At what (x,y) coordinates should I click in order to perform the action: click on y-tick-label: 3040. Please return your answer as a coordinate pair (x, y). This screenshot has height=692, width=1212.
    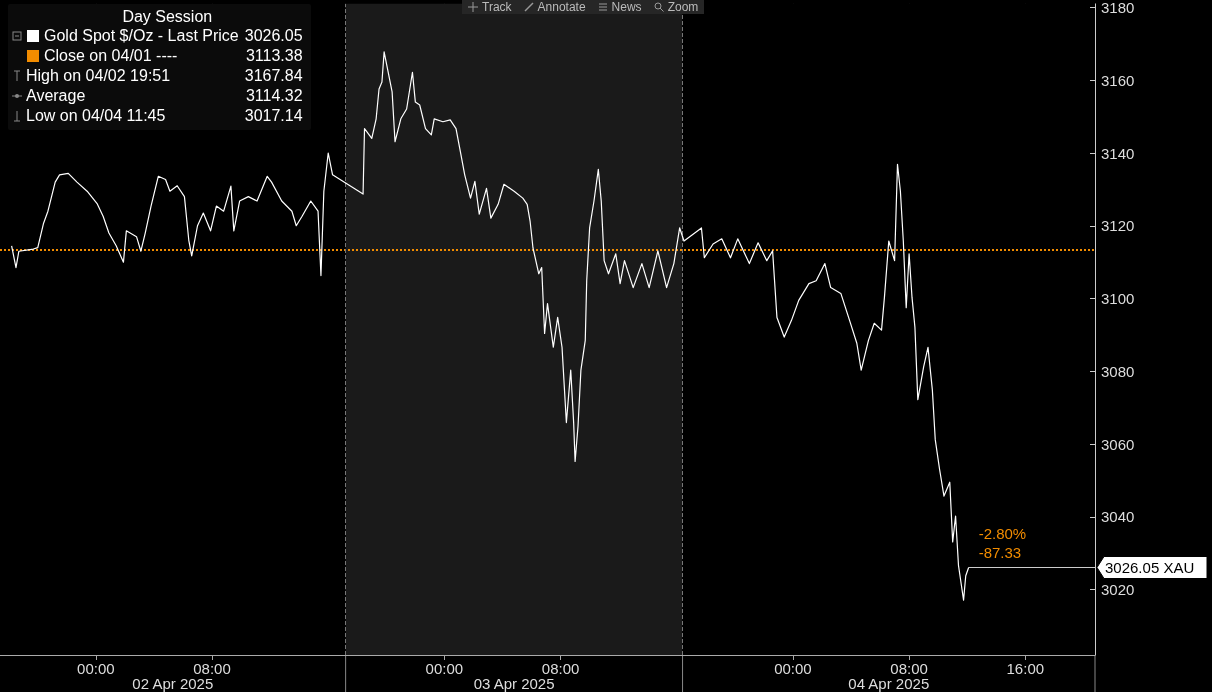
    Looking at the image, I should click on (1118, 517).